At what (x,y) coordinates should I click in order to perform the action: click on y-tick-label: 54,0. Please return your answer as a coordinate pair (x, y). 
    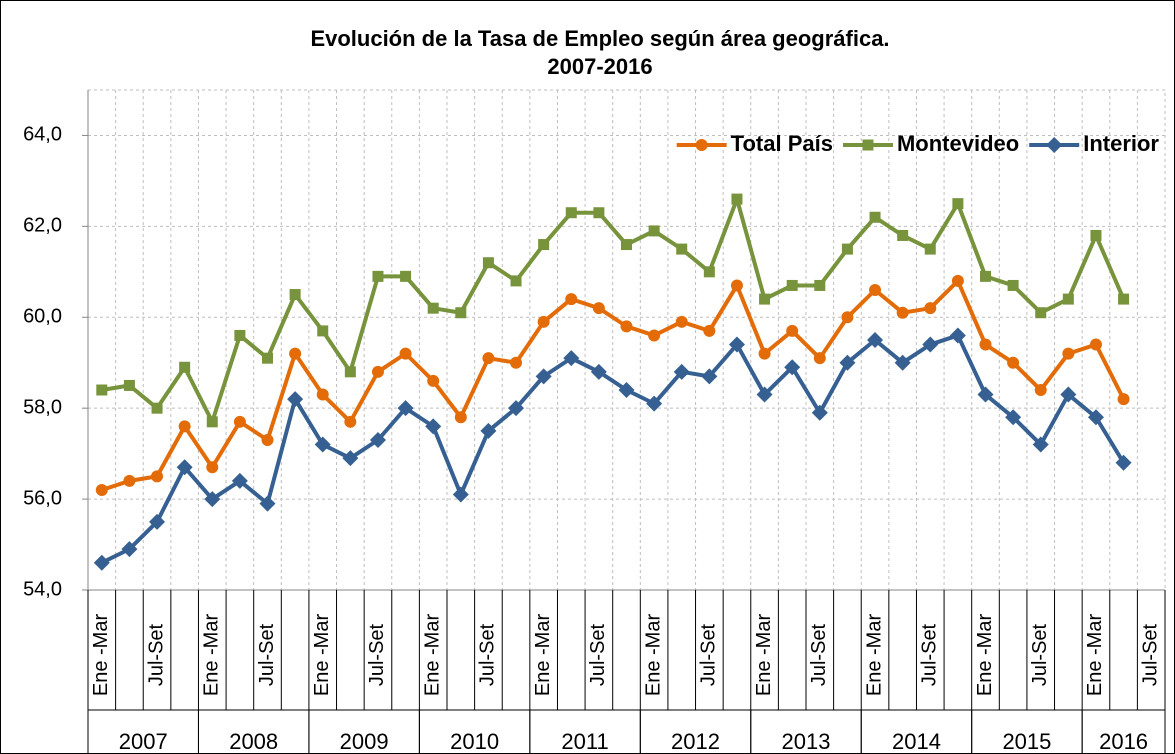
    Looking at the image, I should click on (42, 589).